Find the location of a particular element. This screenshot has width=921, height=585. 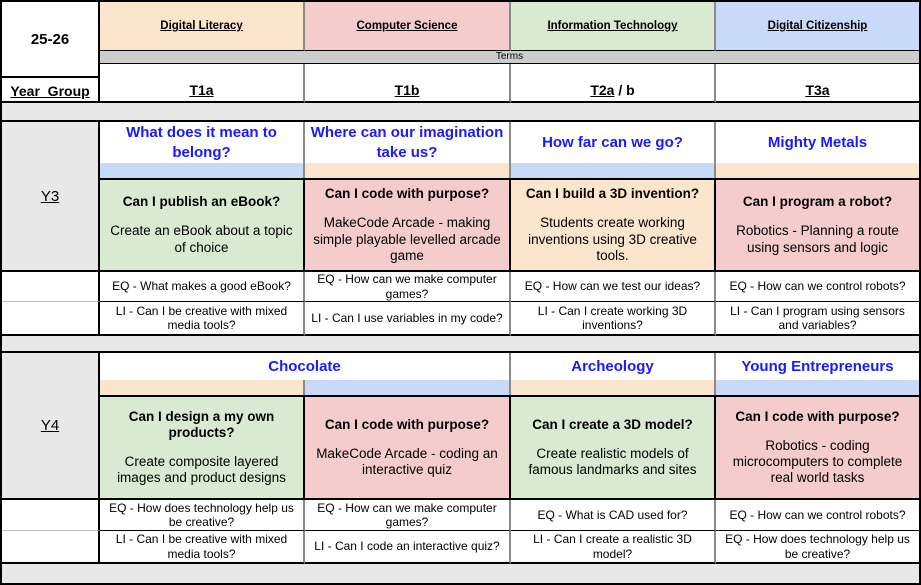

y3-unit4-eq-cell: EQ - How can we control robots? is located at coordinates (817, 287).